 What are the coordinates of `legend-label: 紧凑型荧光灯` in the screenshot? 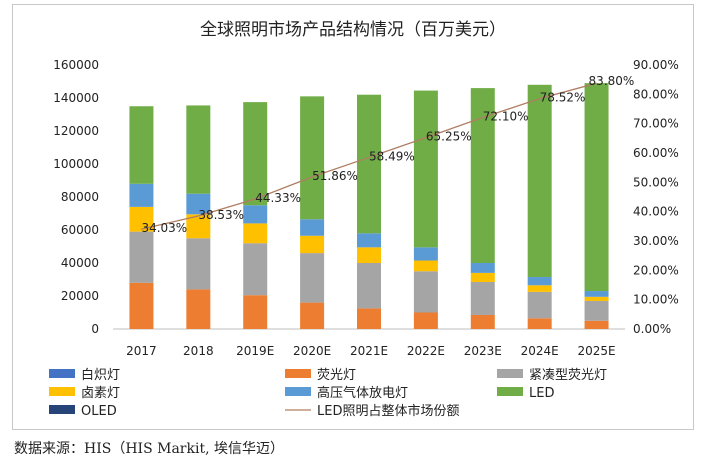 It's located at (568, 375).